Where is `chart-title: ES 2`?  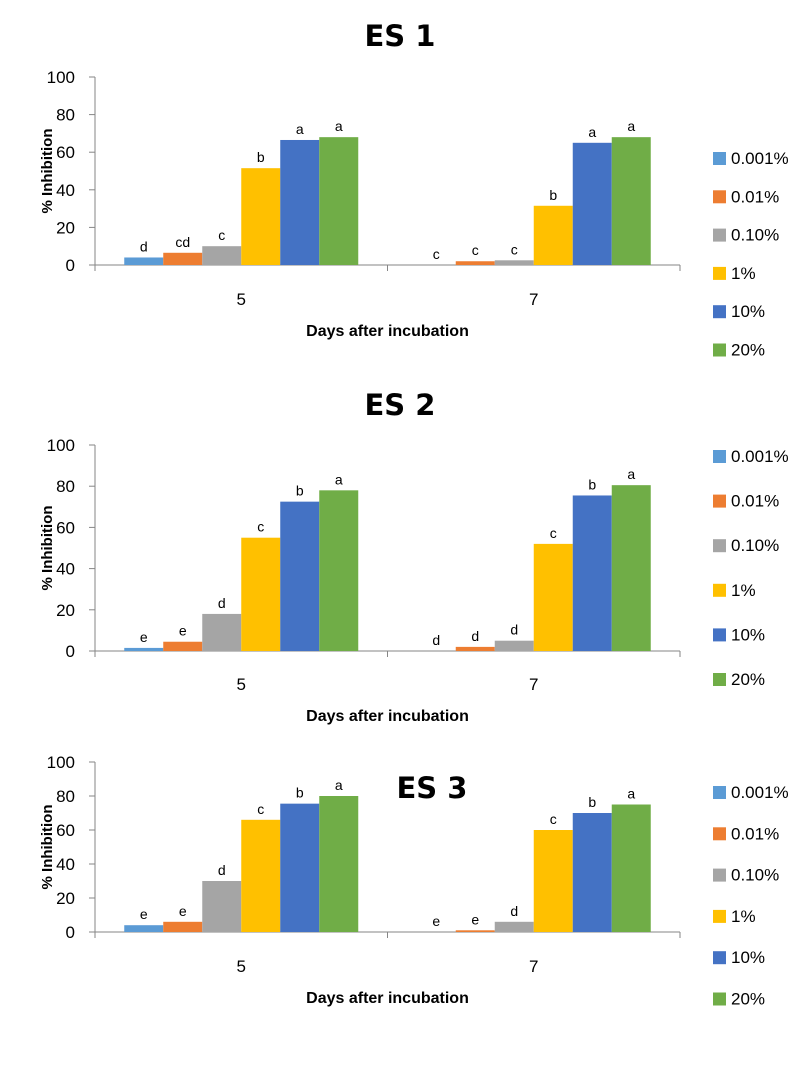 chart-title: ES 2 is located at coordinates (400, 405).